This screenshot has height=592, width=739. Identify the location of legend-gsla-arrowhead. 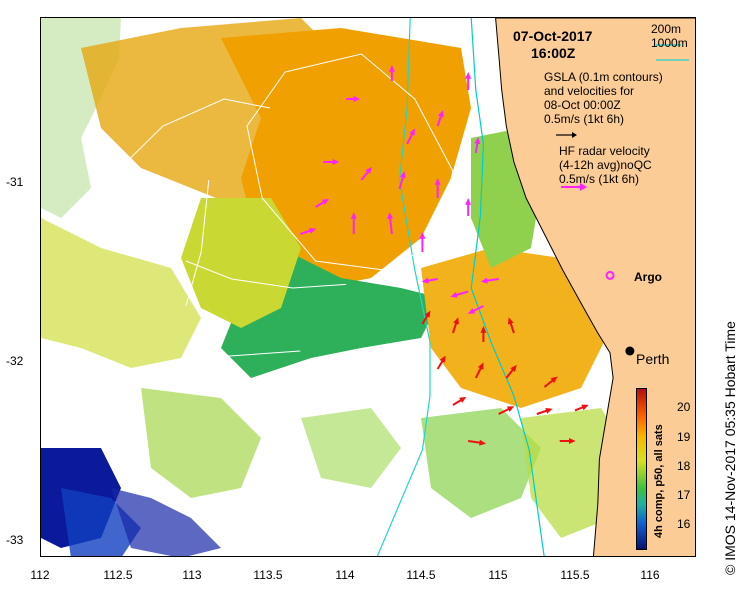
(574, 135).